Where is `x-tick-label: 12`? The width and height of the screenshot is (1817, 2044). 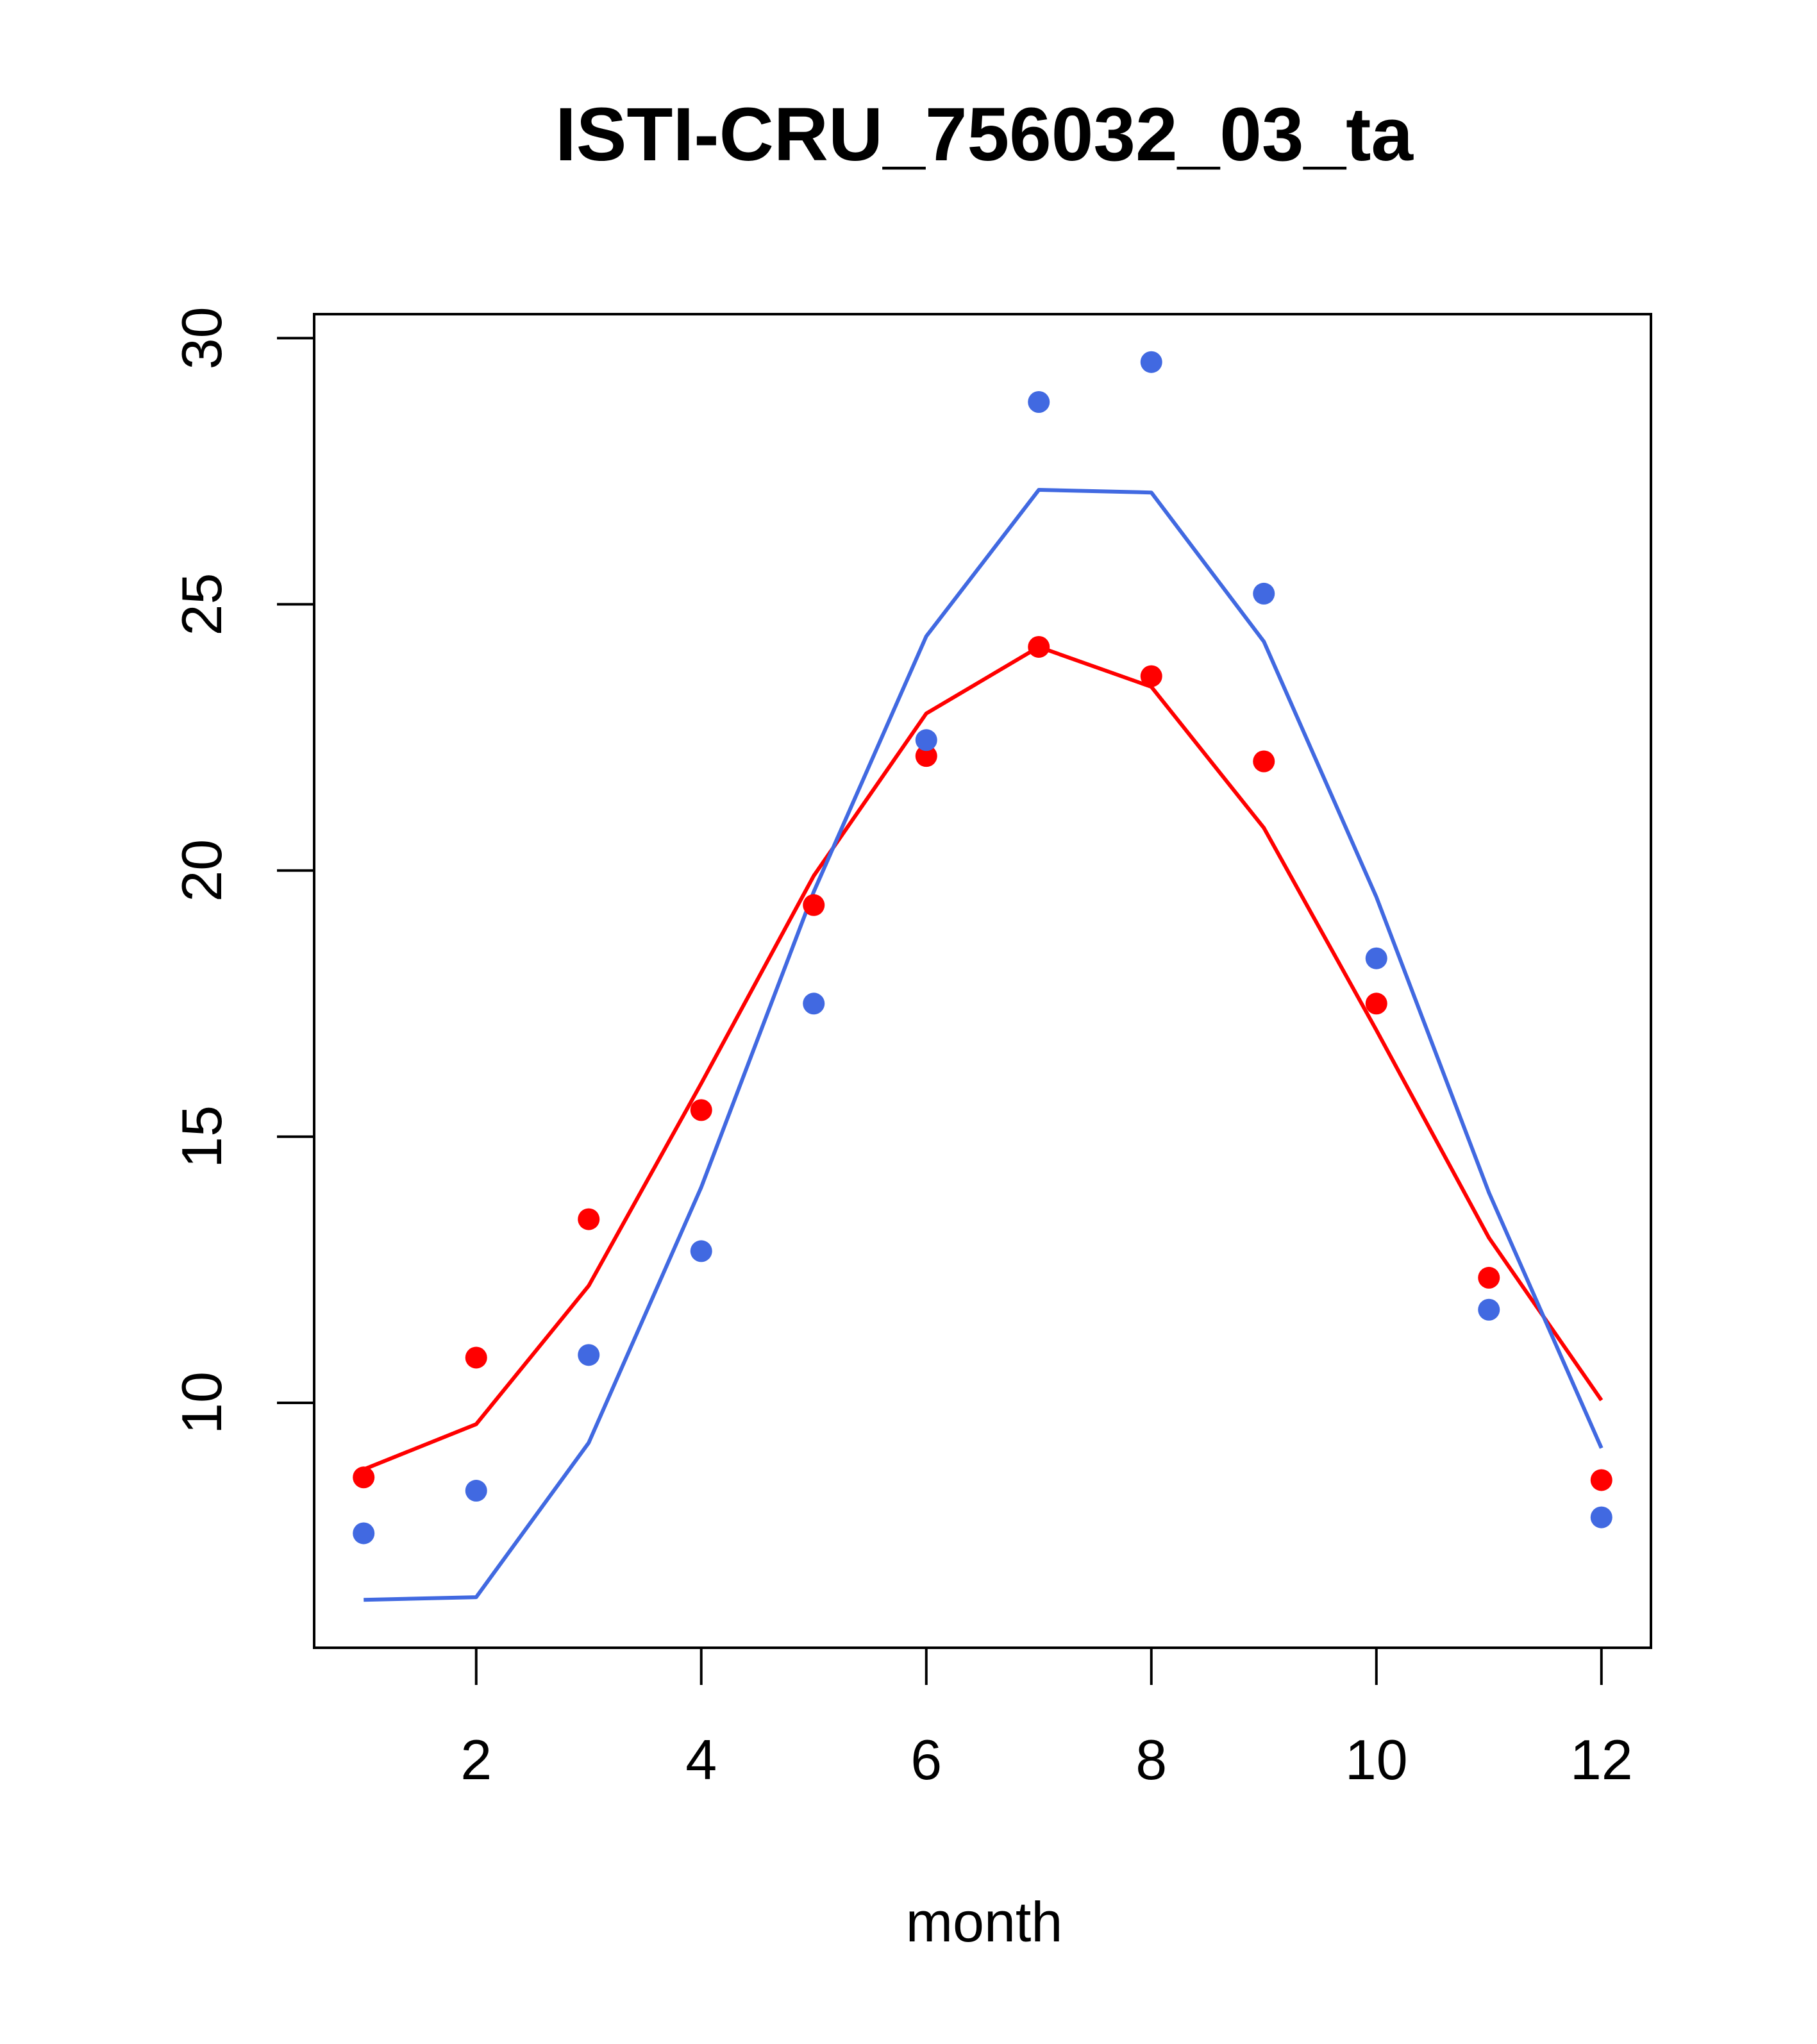
x-tick-label: 12 is located at coordinates (1601, 1759).